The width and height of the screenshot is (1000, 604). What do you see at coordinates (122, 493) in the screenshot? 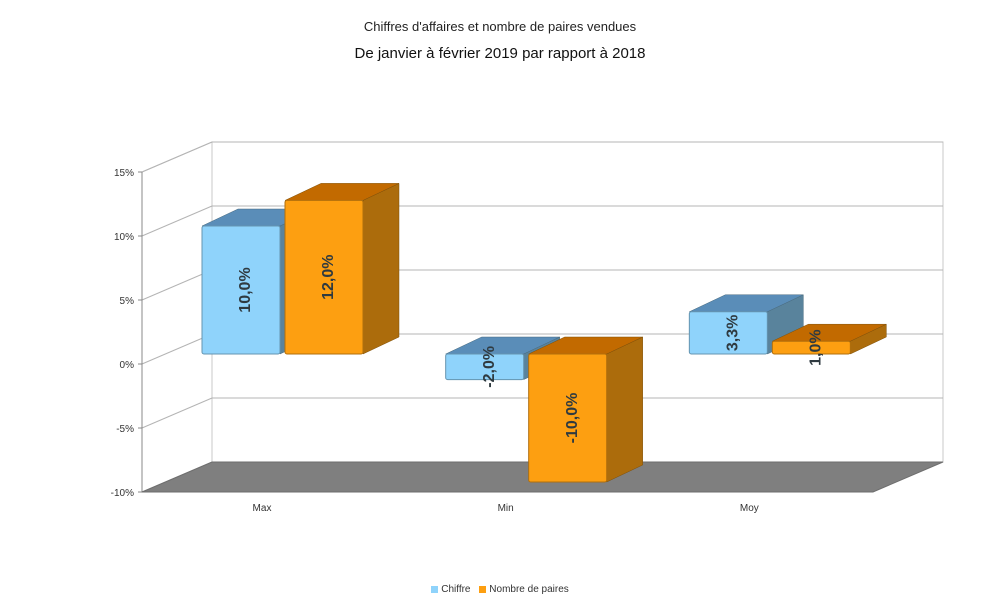
I see `y-tick-label: -10%` at bounding box center [122, 493].